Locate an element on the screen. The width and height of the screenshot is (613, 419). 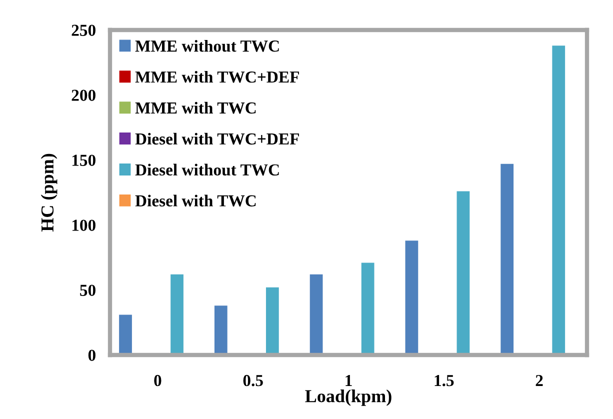
y-axis-title: HC (ppm) is located at coordinates (49, 193).